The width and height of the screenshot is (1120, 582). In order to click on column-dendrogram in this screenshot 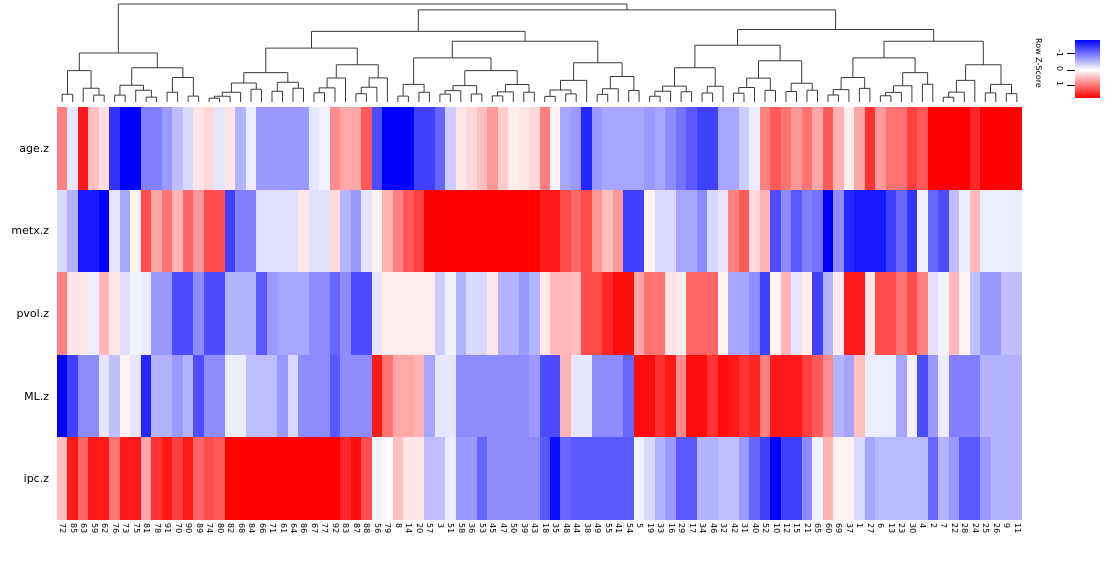, I will do `click(539, 52)`.